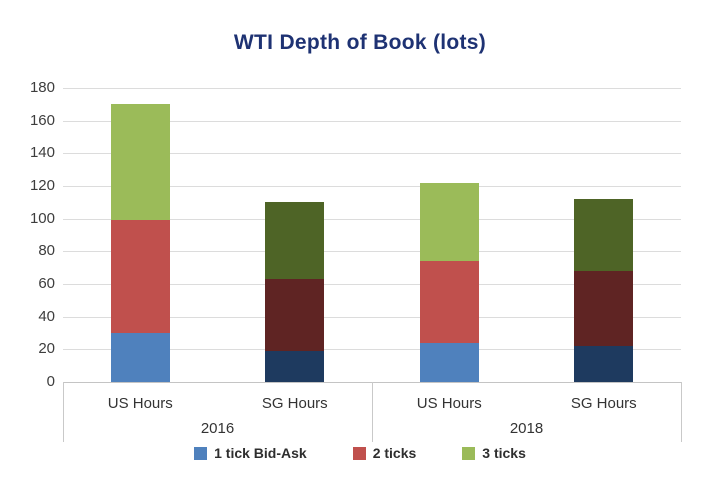 Image resolution: width=720 pixels, height=499 pixels. I want to click on y-tick-label: 120, so click(42, 185).